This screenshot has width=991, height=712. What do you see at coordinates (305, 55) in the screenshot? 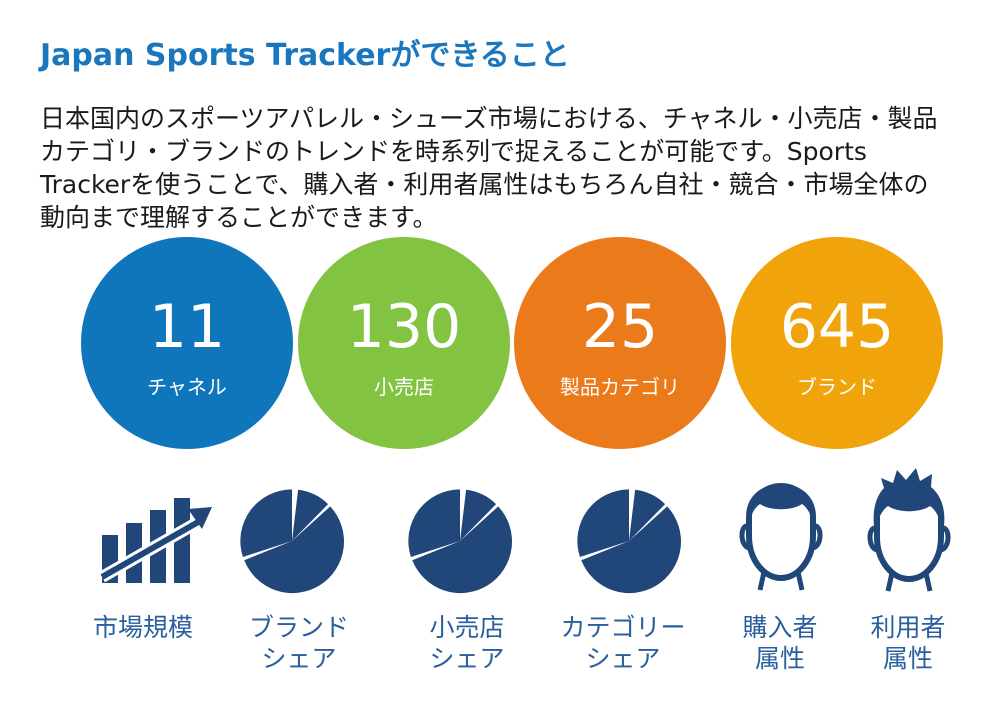
I see `page-title: Japan Sports Trackerができること` at bounding box center [305, 55].